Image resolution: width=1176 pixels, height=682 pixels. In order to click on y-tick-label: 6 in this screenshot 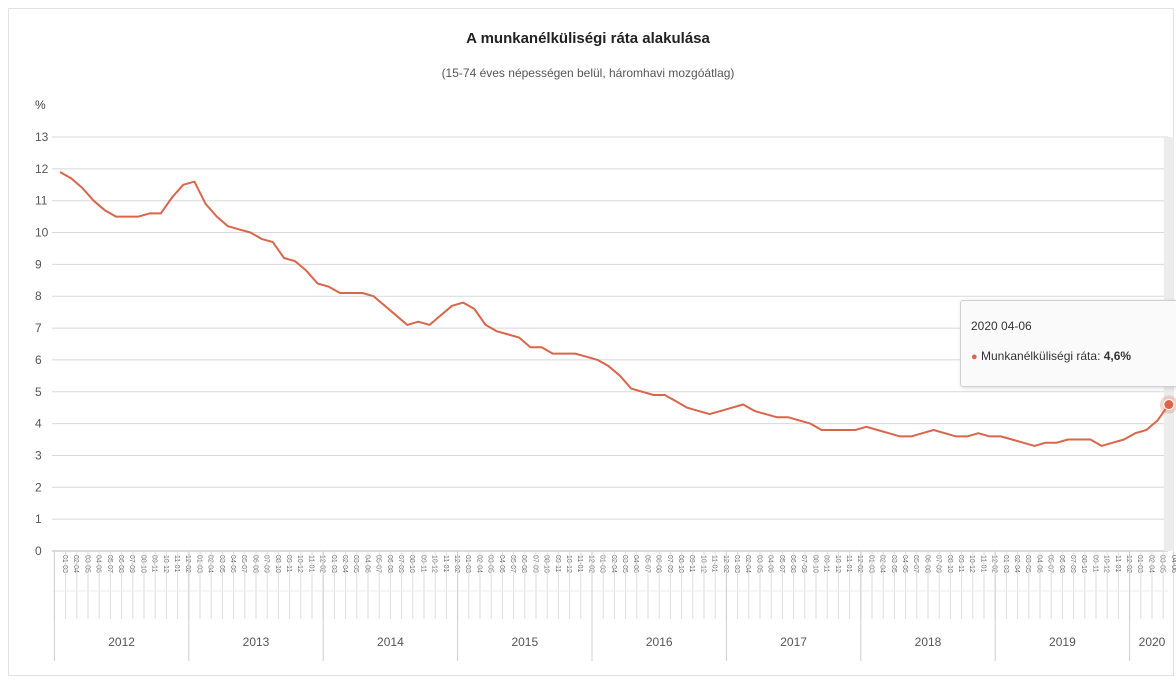, I will do `click(38, 360)`.